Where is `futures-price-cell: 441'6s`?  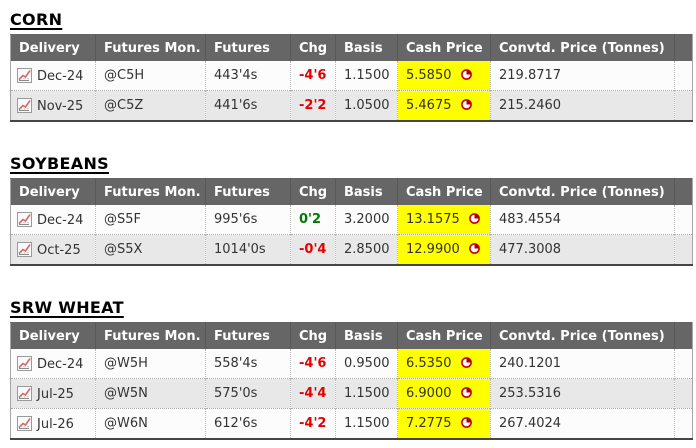 futures-price-cell: 441'6s is located at coordinates (248, 105).